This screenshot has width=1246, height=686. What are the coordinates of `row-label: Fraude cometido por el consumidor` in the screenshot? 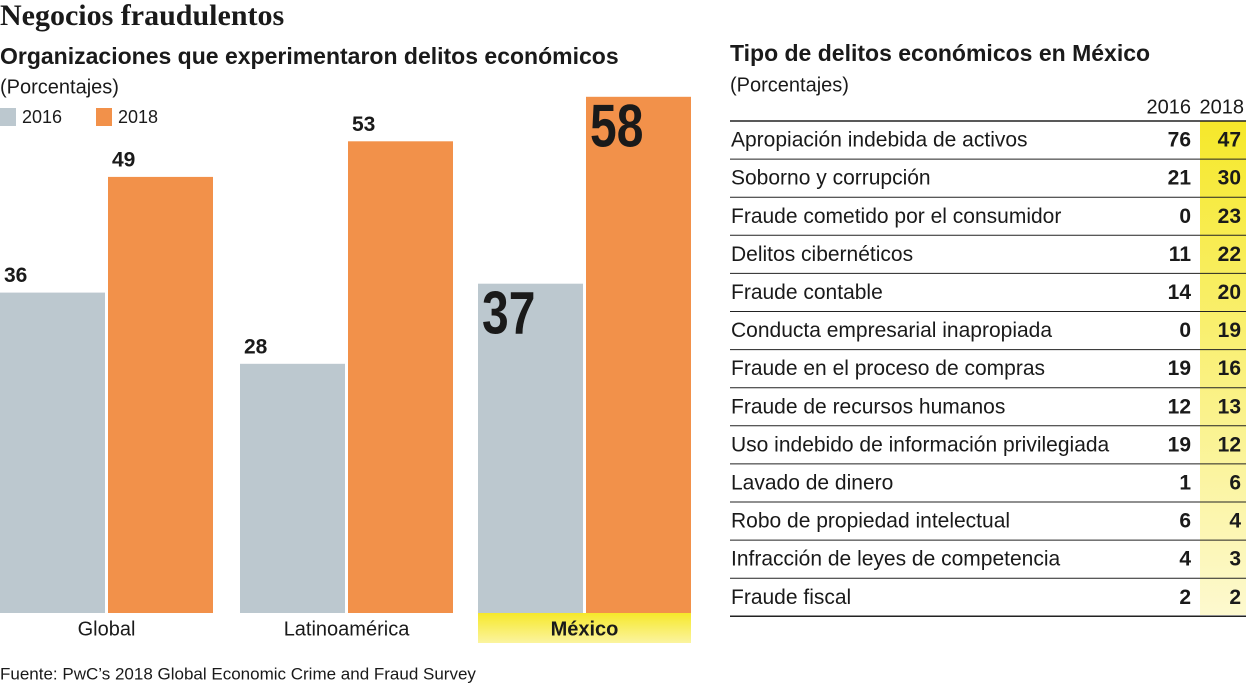 It's located at (896, 216).